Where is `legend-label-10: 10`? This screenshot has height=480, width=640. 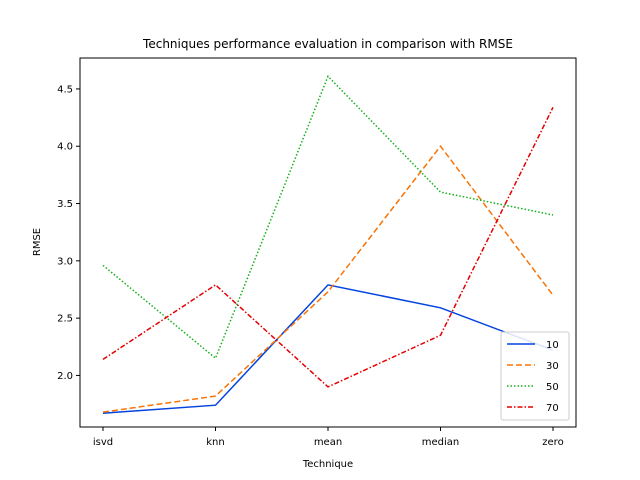
legend-label-10: 10 is located at coordinates (552, 345).